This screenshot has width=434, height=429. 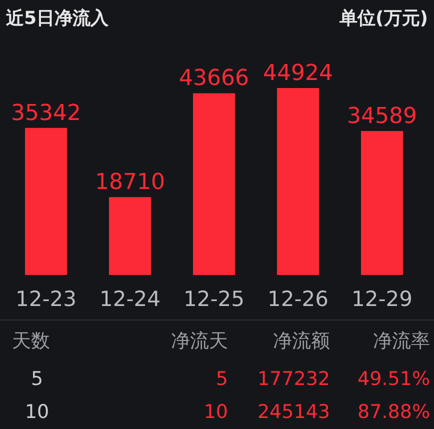 What do you see at coordinates (130, 183) in the screenshot?
I see `data-label: 18710` at bounding box center [130, 183].